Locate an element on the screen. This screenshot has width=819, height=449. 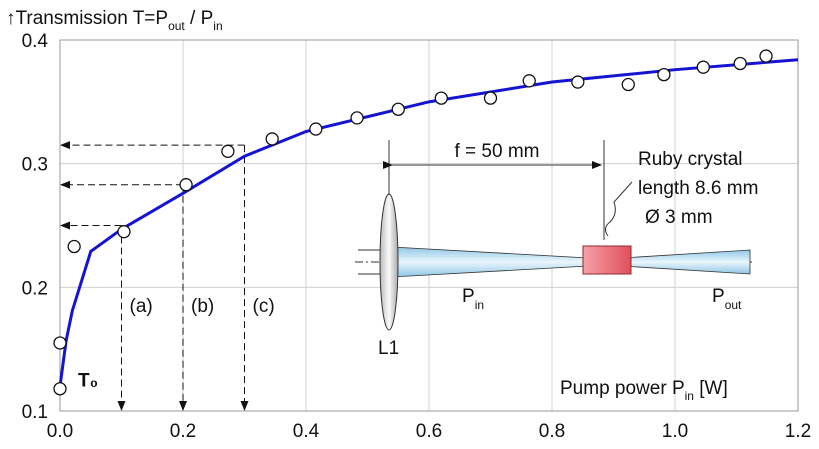
x-tick-label: 0.2 is located at coordinates (183, 431).